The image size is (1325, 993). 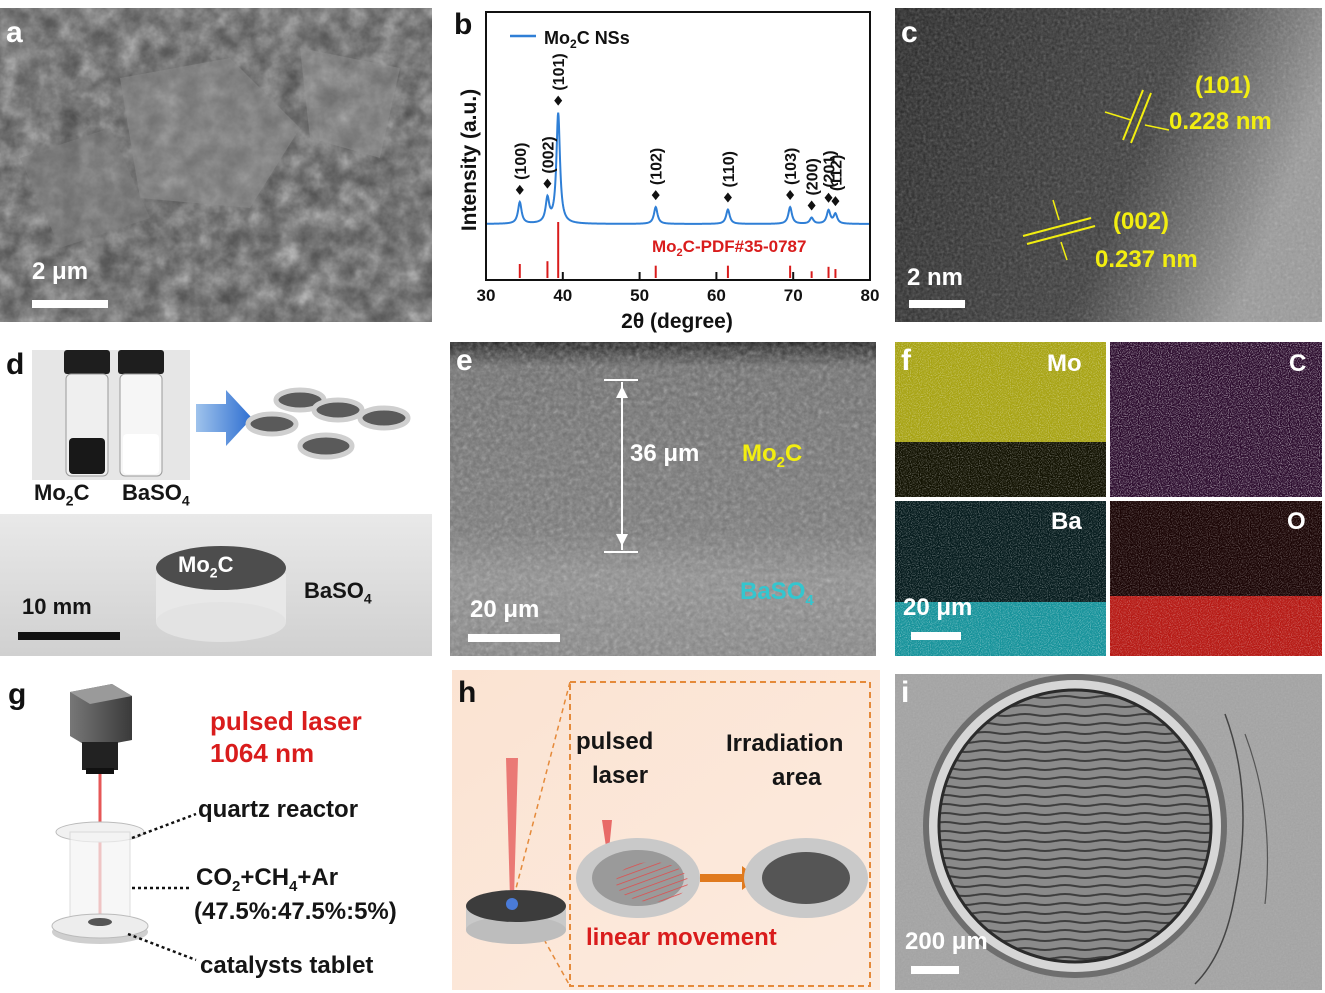 What do you see at coordinates (615, 741) in the screenshot?
I see `inner-laser-label-line1: pulsed` at bounding box center [615, 741].